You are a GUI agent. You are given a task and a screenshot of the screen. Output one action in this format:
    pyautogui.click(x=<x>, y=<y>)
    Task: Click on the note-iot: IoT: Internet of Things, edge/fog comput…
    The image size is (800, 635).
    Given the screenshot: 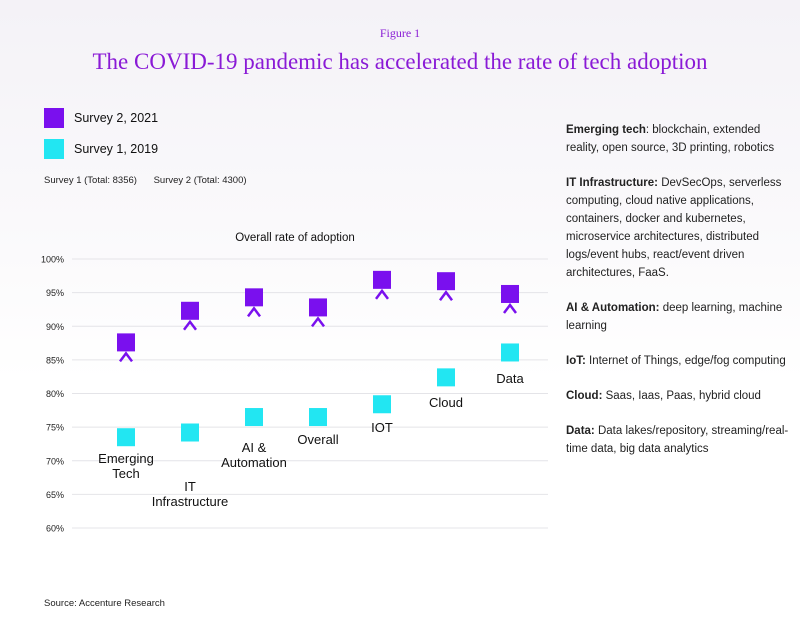 What is the action you would take?
    pyautogui.click(x=678, y=361)
    